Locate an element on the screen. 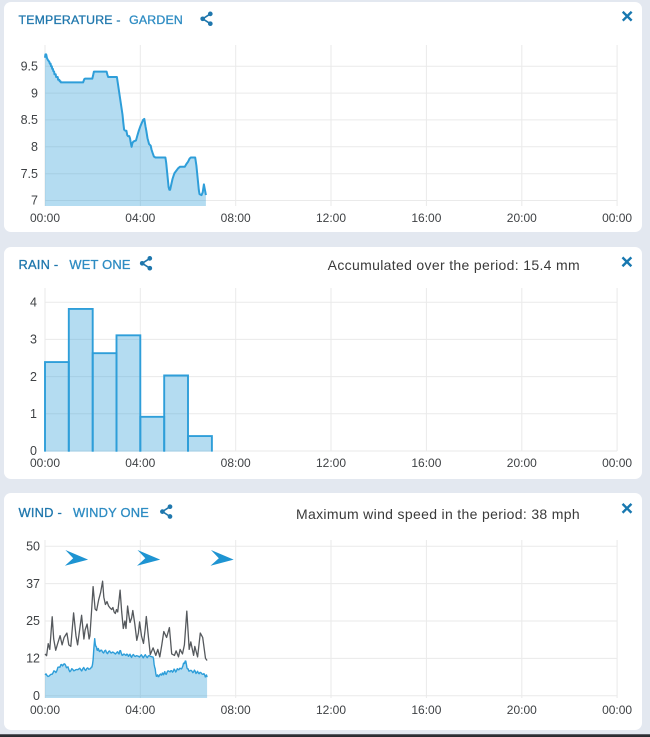 Image resolution: width=650 pixels, height=737 pixels. svg-text: 1 is located at coordinates (33, 414).